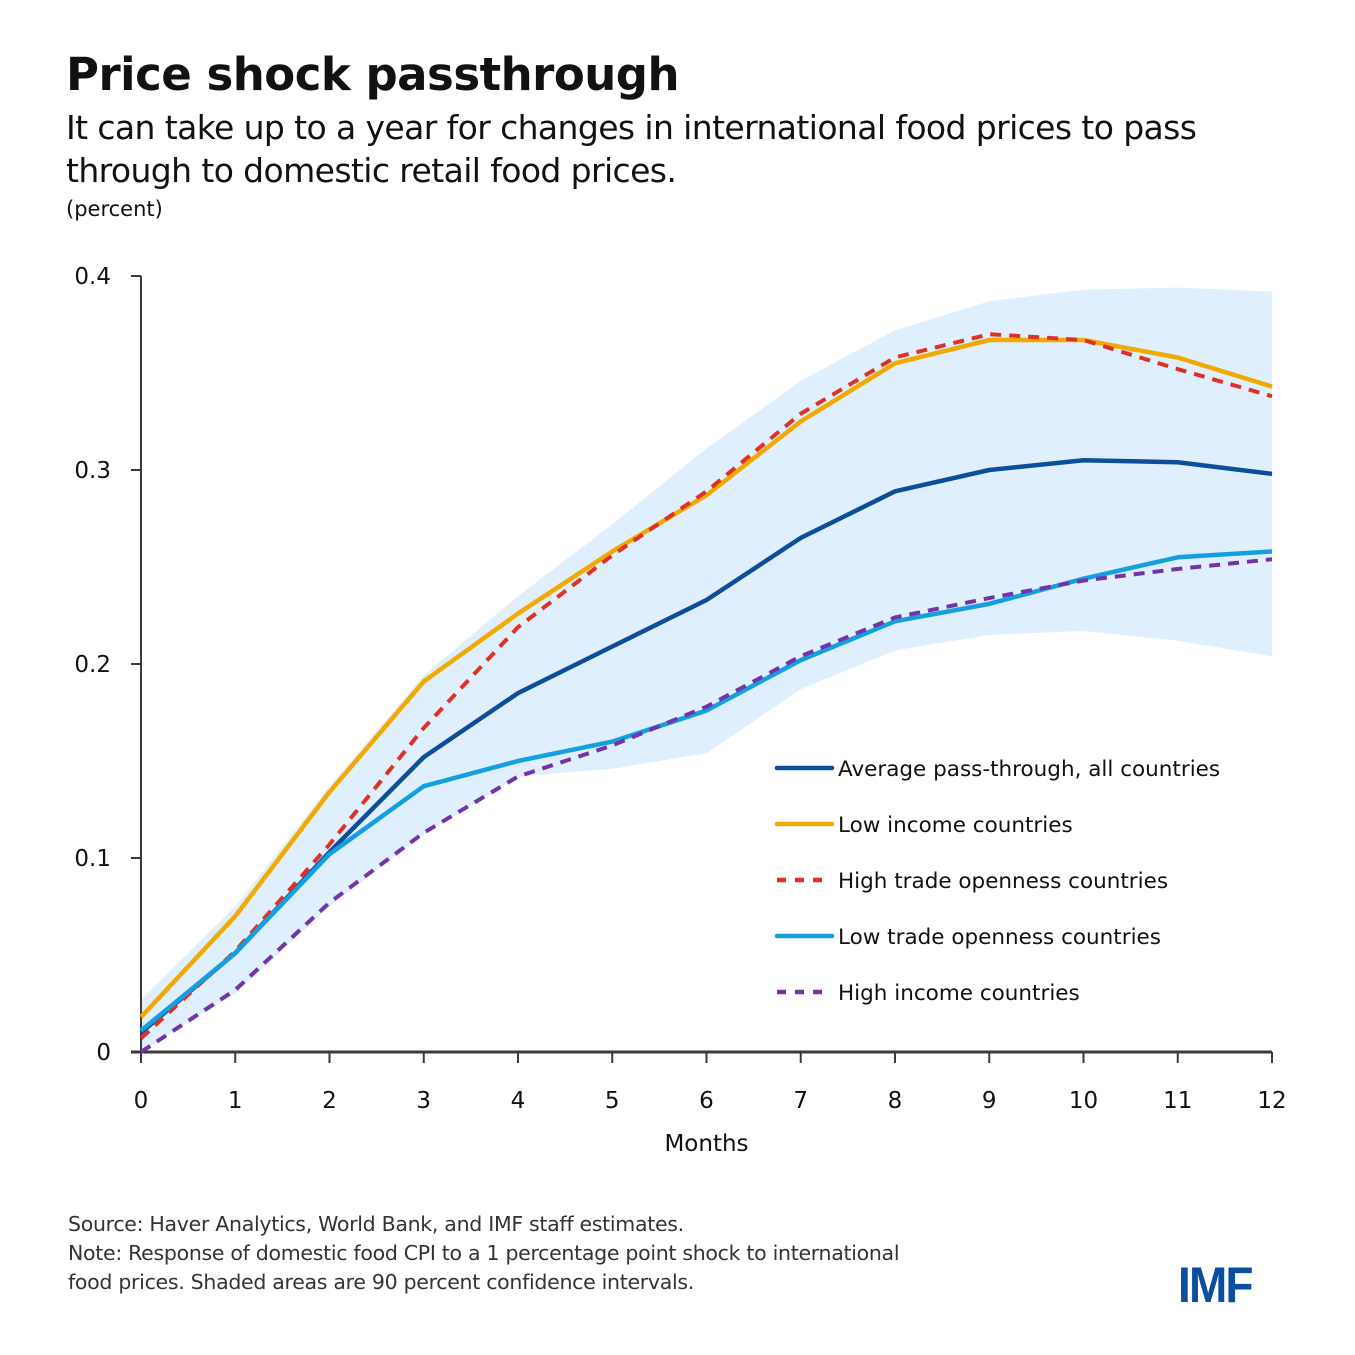 The height and width of the screenshot is (1355, 1355). What do you see at coordinates (989, 1101) in the screenshot?
I see `x-tick-label: 9` at bounding box center [989, 1101].